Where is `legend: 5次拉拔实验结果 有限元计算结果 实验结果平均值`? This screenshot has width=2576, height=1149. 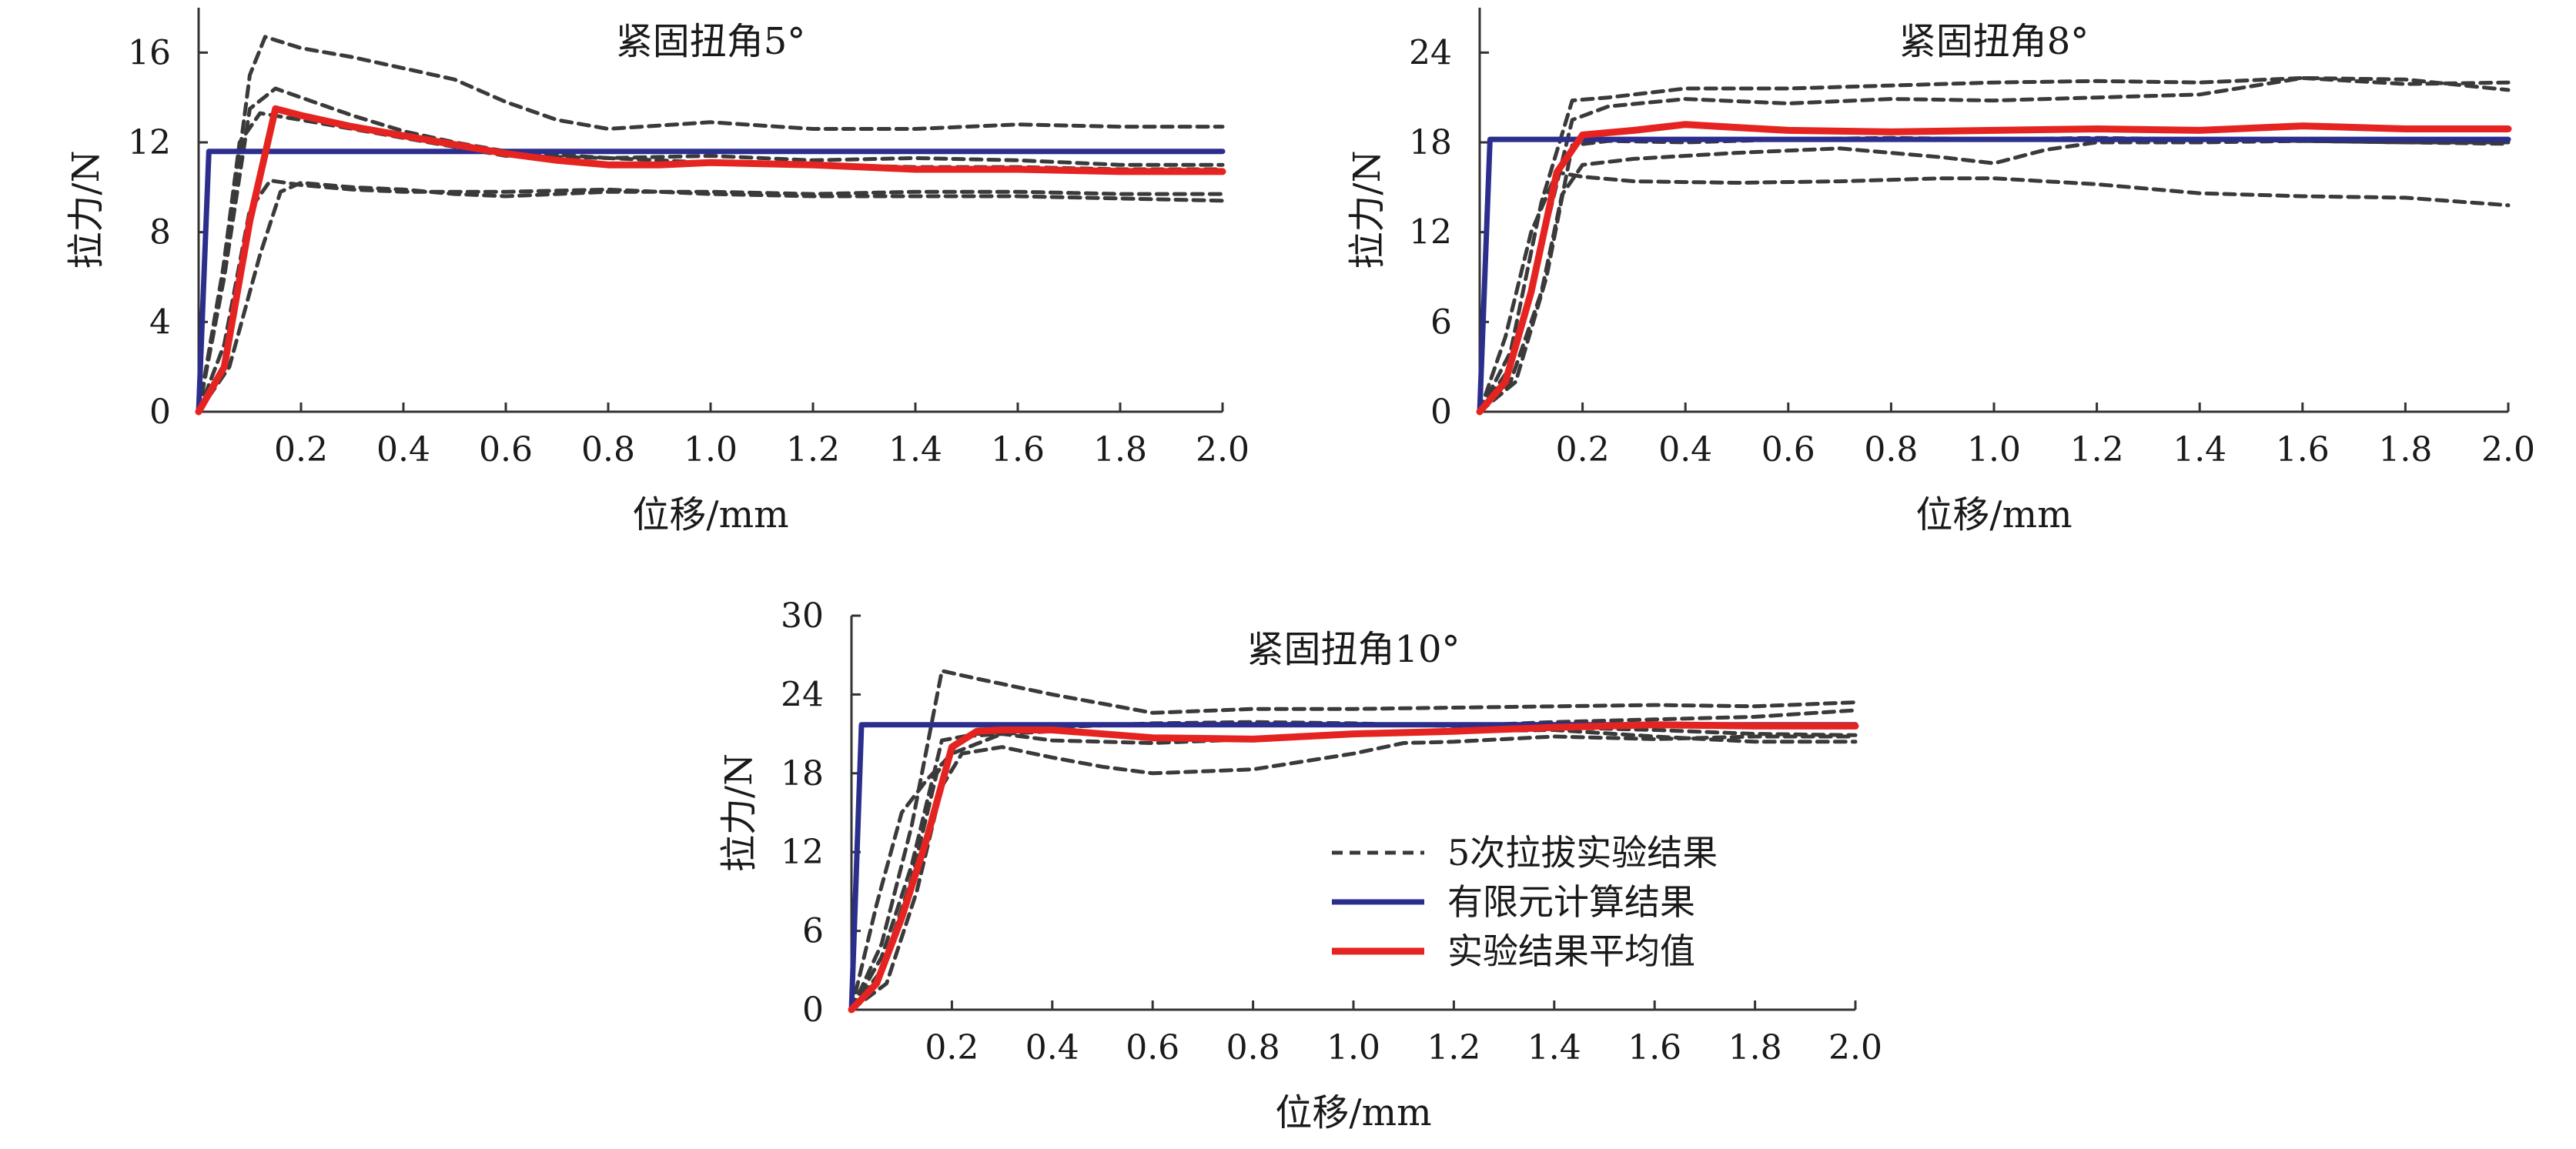 legend: 5次拉拔实验结果 有限元计算结果 实验结果平均值 is located at coordinates (1525, 902).